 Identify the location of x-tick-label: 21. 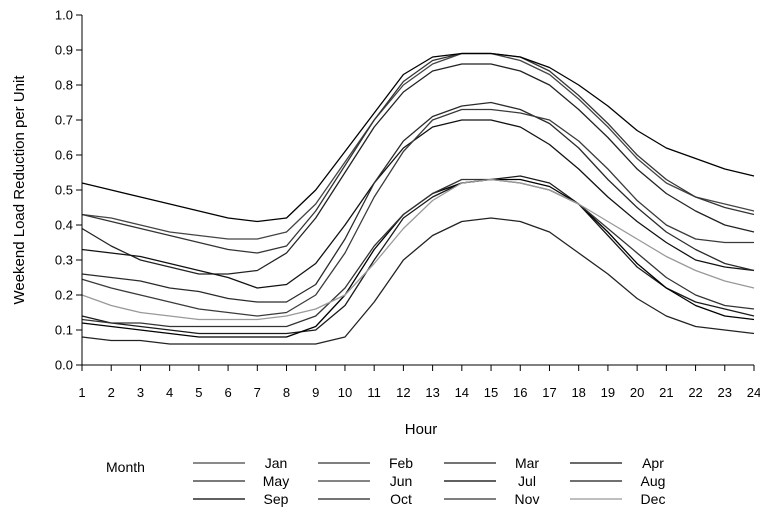
(666, 392).